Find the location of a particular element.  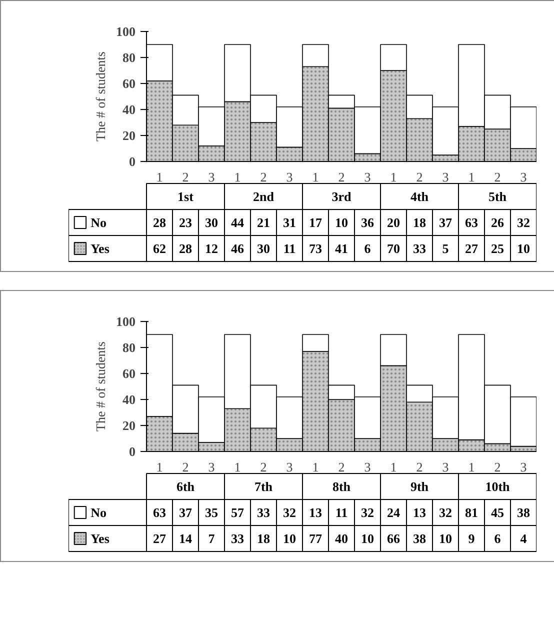

data-label: 31 is located at coordinates (289, 222).